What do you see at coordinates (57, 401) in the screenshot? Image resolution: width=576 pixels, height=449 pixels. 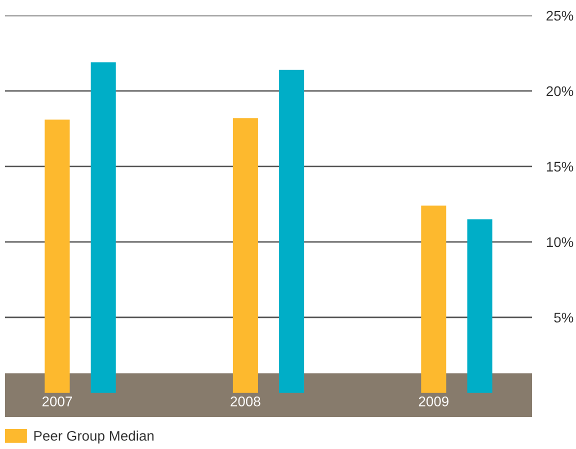 I see `x-tick-label: 2007` at bounding box center [57, 401].